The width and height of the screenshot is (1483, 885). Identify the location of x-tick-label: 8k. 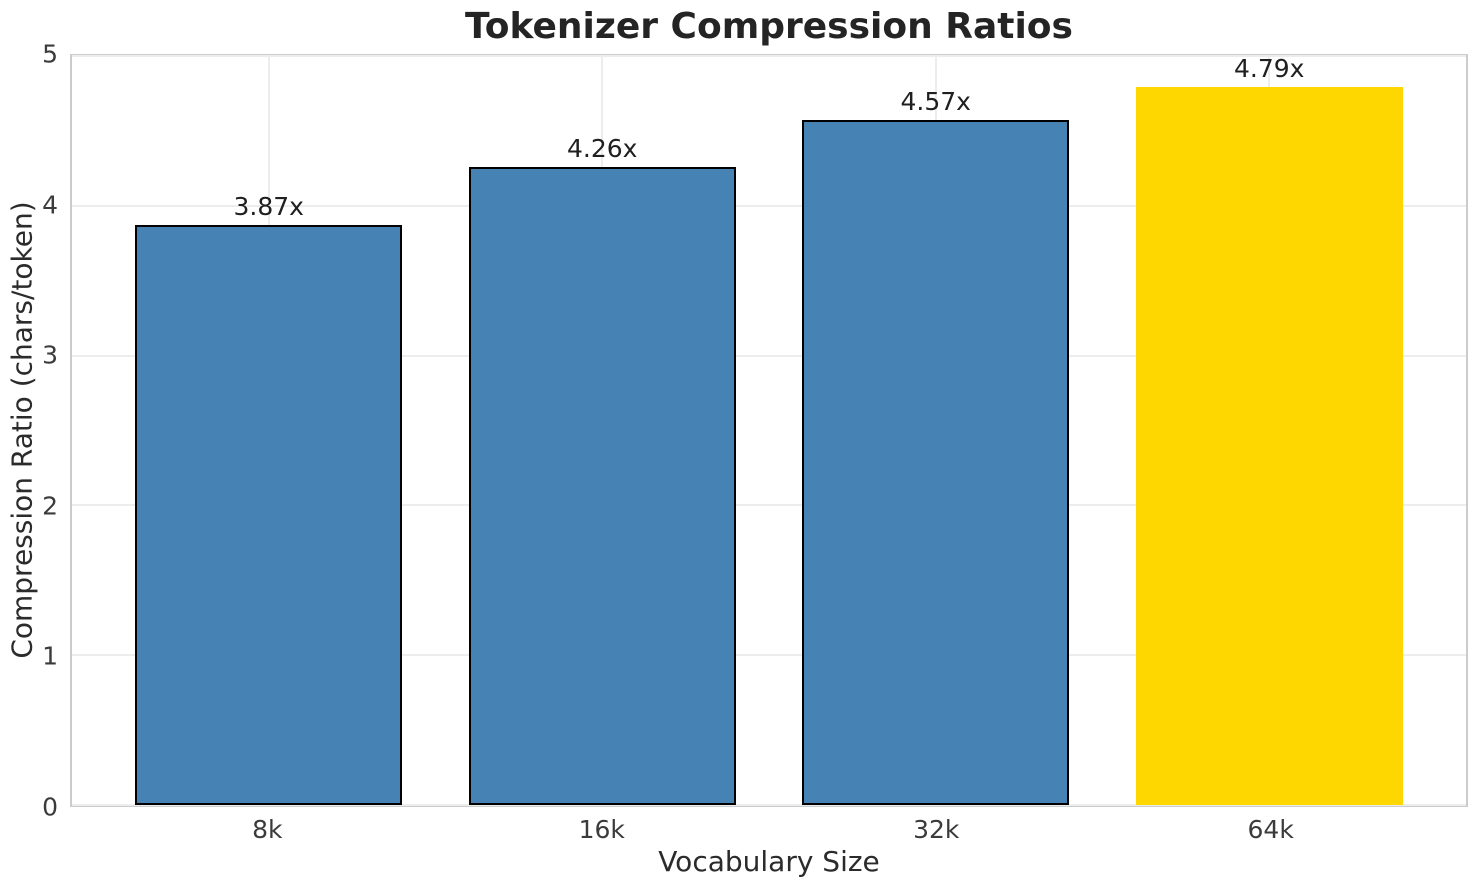
(267, 829).